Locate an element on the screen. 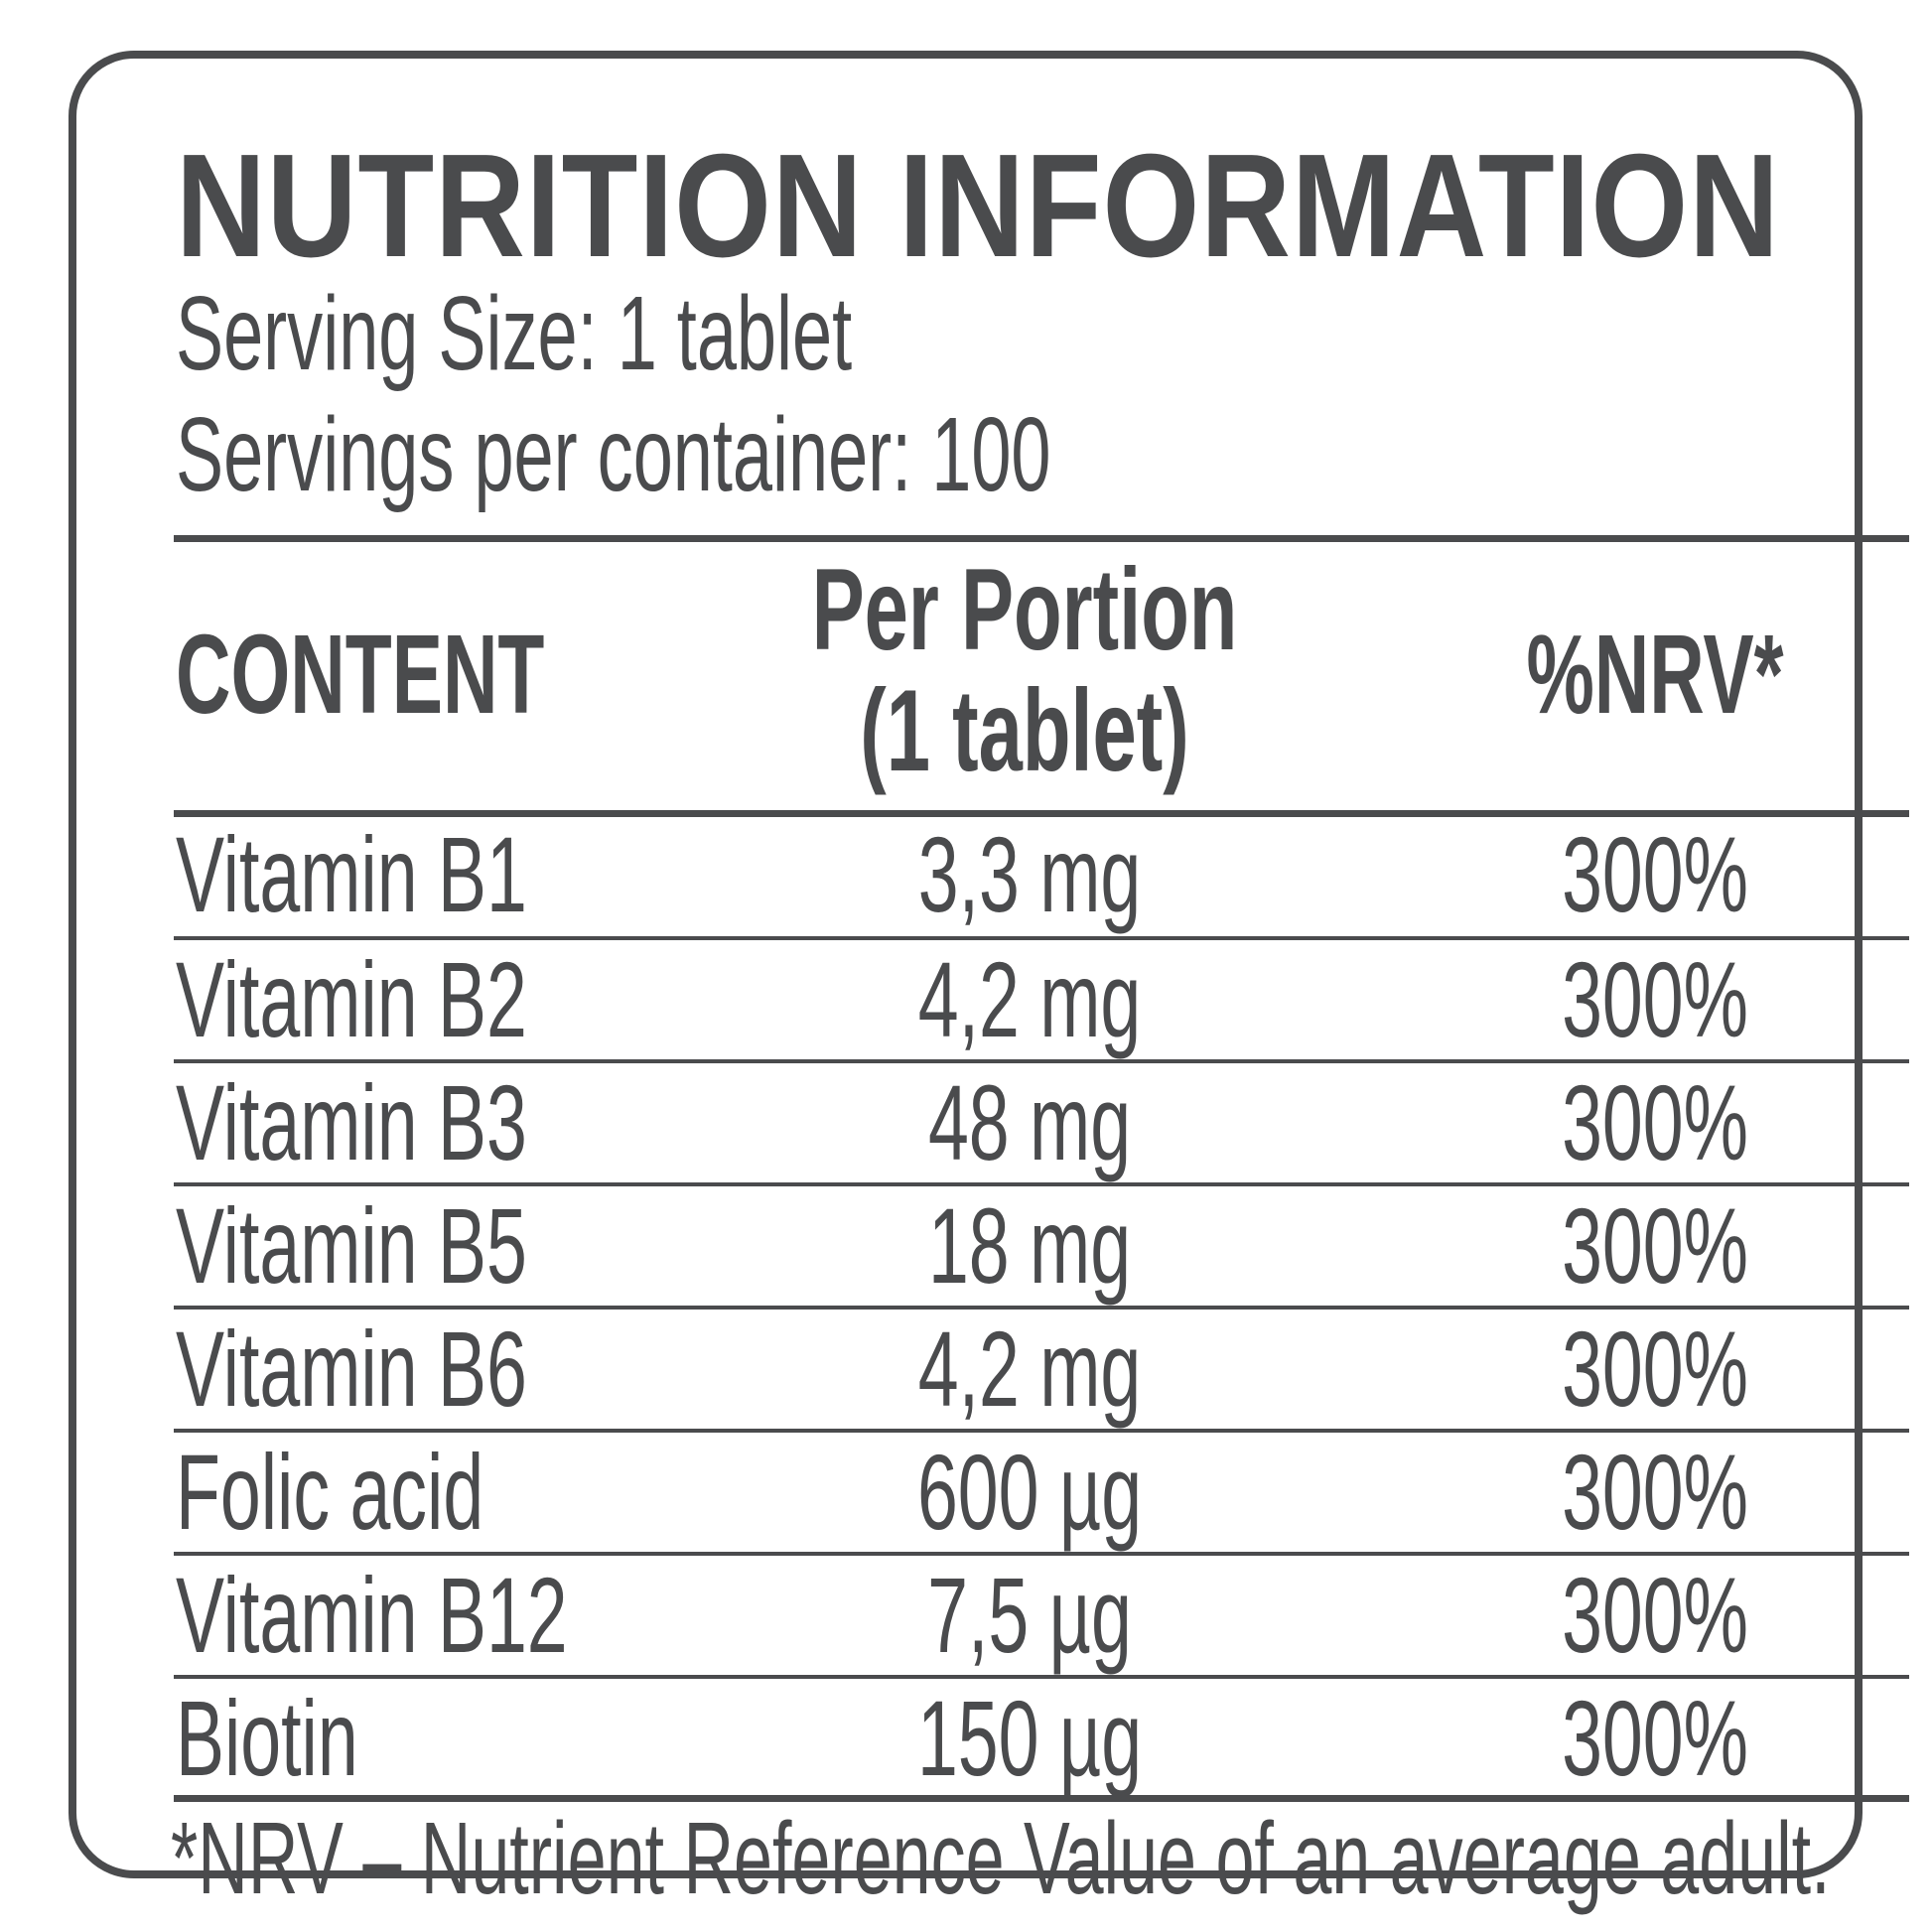 The image size is (1932, 1932). nutrient-amount: 600 µg is located at coordinates (1029, 1492).